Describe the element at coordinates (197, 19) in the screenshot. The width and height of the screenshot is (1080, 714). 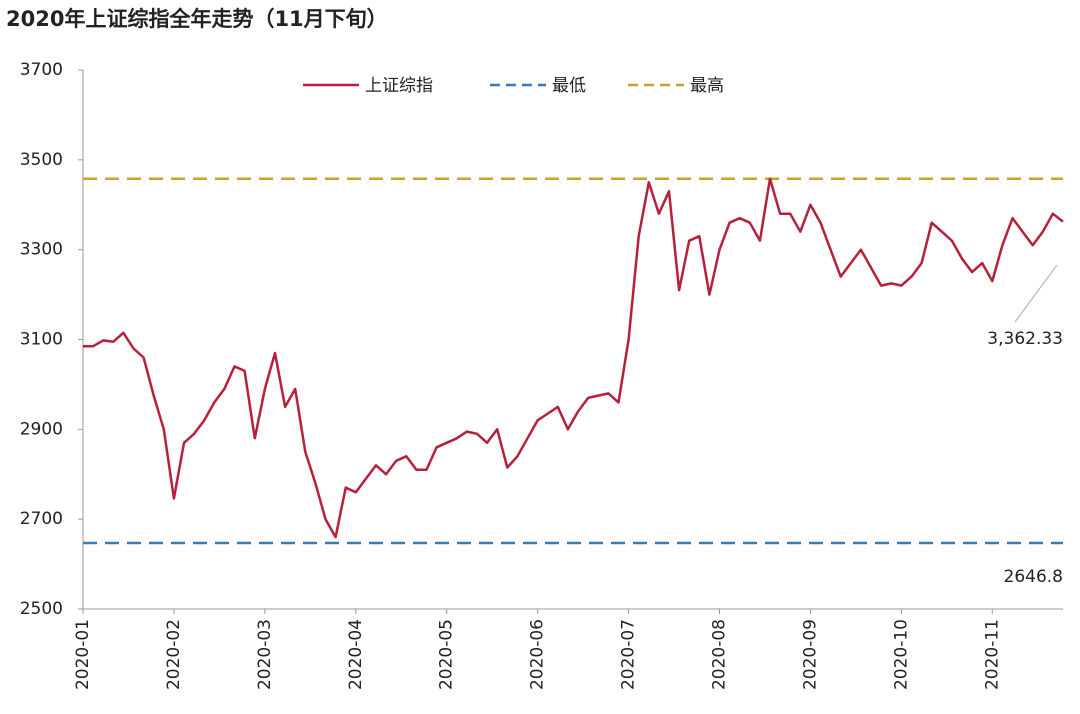
I see `chart-title: 2020年上证综指全年走势（11月下旬）` at that location.